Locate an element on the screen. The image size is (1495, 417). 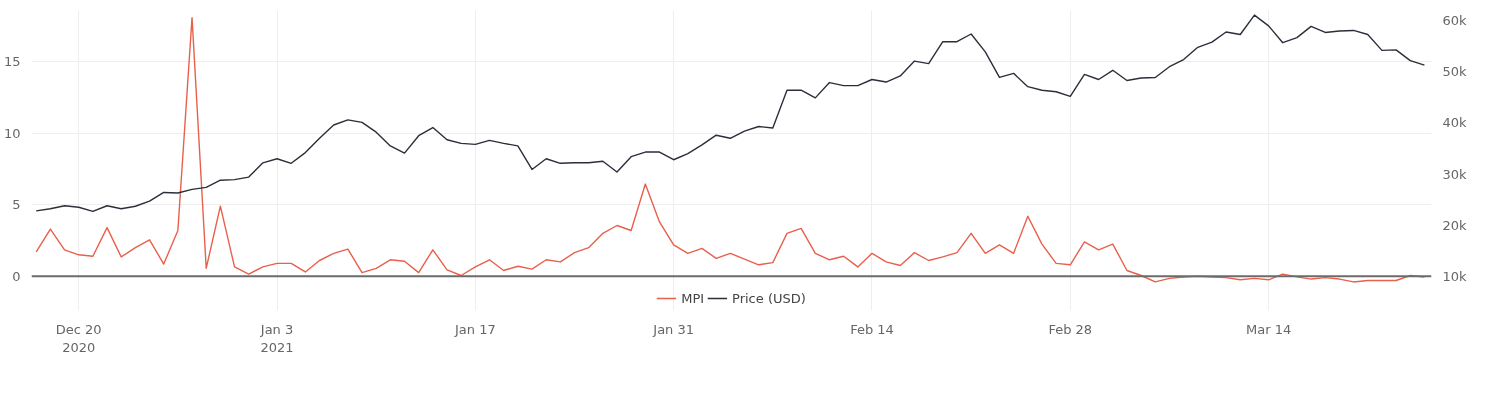
y2-tick-label: 40k is located at coordinates (1455, 123).